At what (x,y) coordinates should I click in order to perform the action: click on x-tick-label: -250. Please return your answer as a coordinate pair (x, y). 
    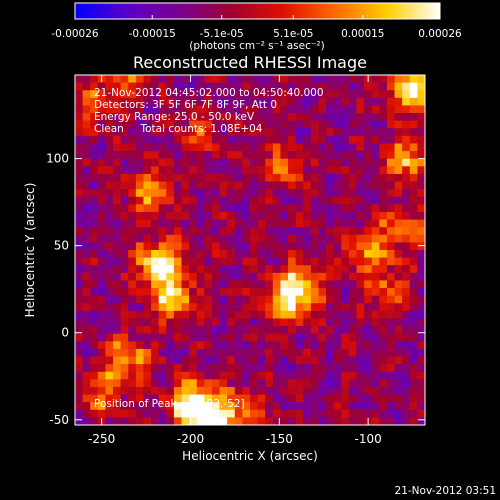
    Looking at the image, I should click on (101, 439).